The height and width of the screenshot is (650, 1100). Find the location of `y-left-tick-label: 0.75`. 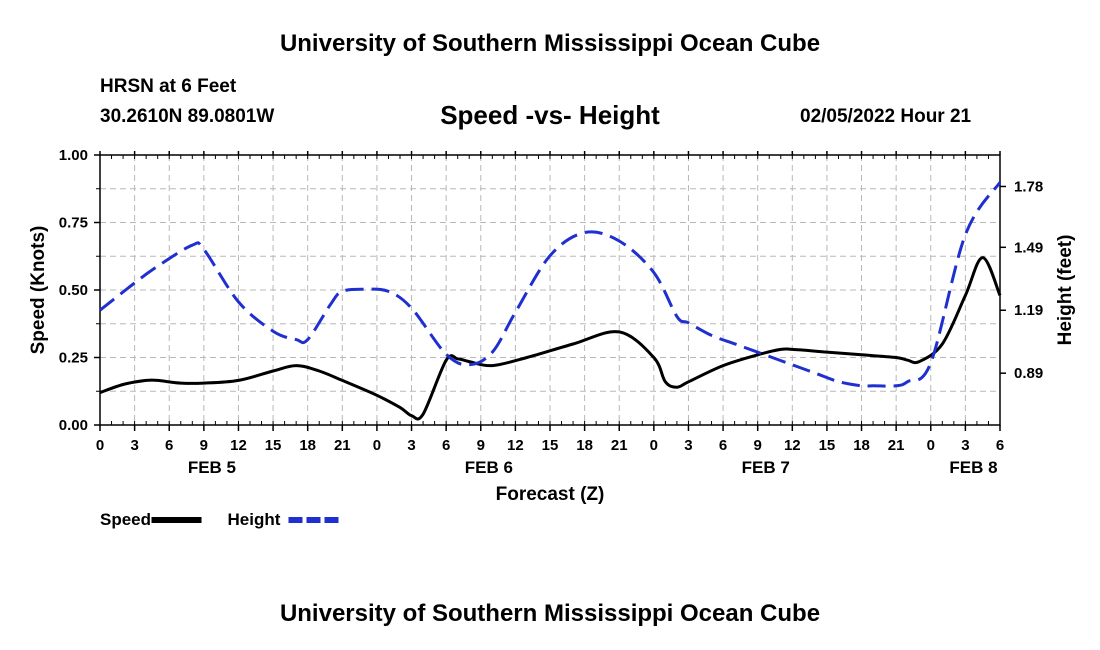

y-left-tick-label: 0.75 is located at coordinates (73, 223).